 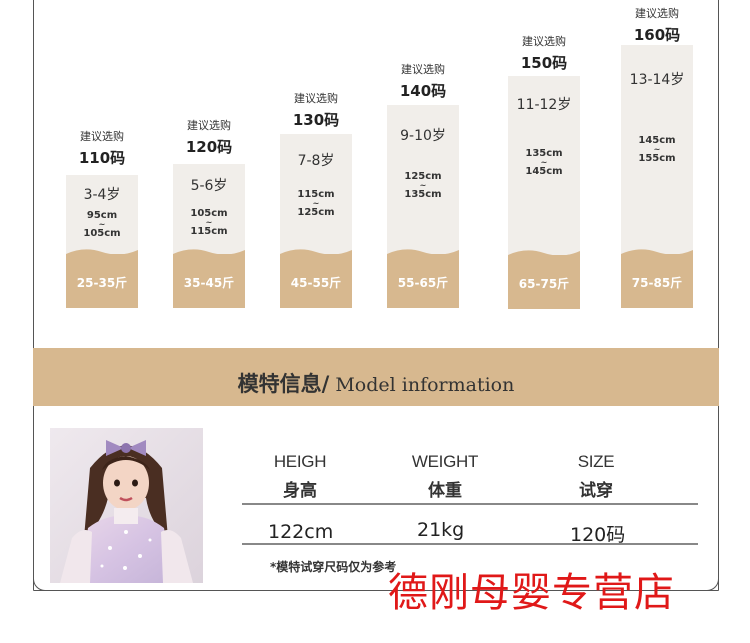 What do you see at coordinates (102, 158) in the screenshot?
I see `size-code: 110码` at bounding box center [102, 158].